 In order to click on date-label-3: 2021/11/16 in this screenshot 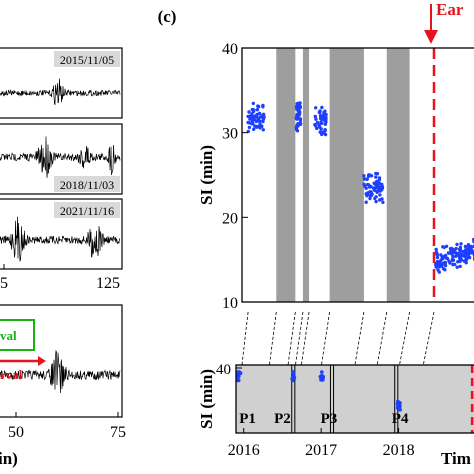, I will do `click(87, 211)`.